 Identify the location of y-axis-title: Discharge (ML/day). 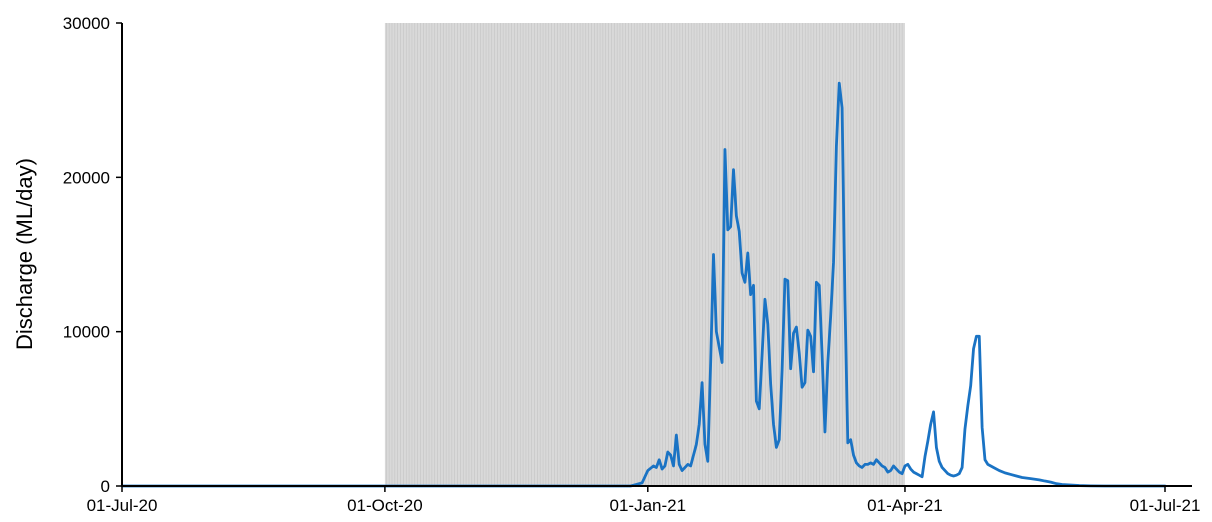
(24, 254).